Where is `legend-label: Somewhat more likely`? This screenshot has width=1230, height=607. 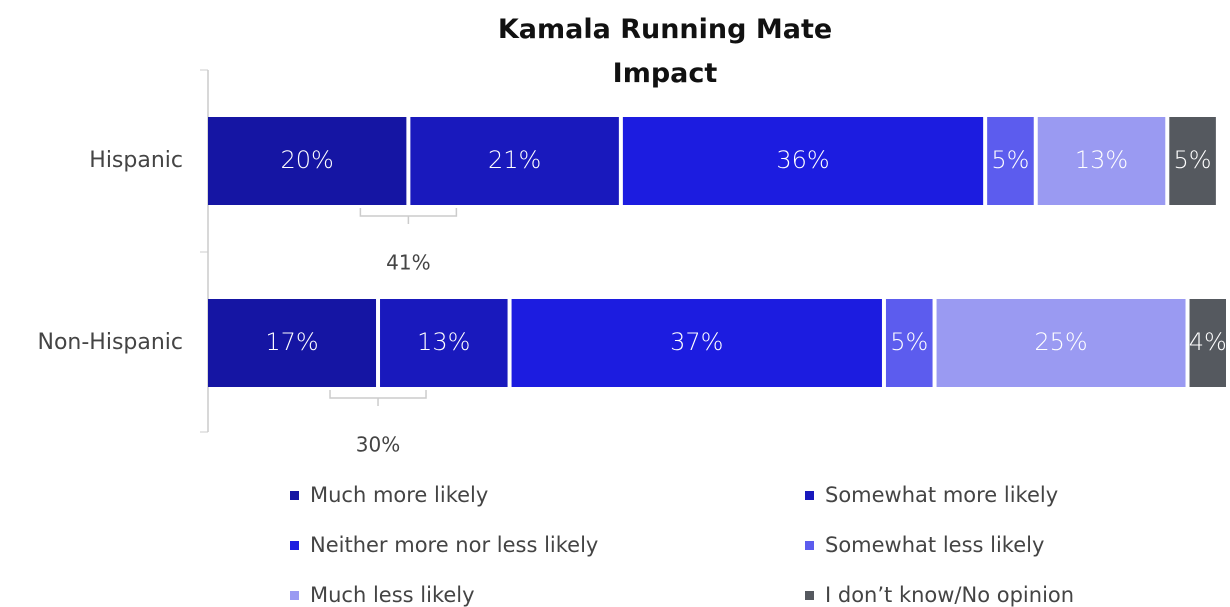 legend-label: Somewhat more likely is located at coordinates (941, 495).